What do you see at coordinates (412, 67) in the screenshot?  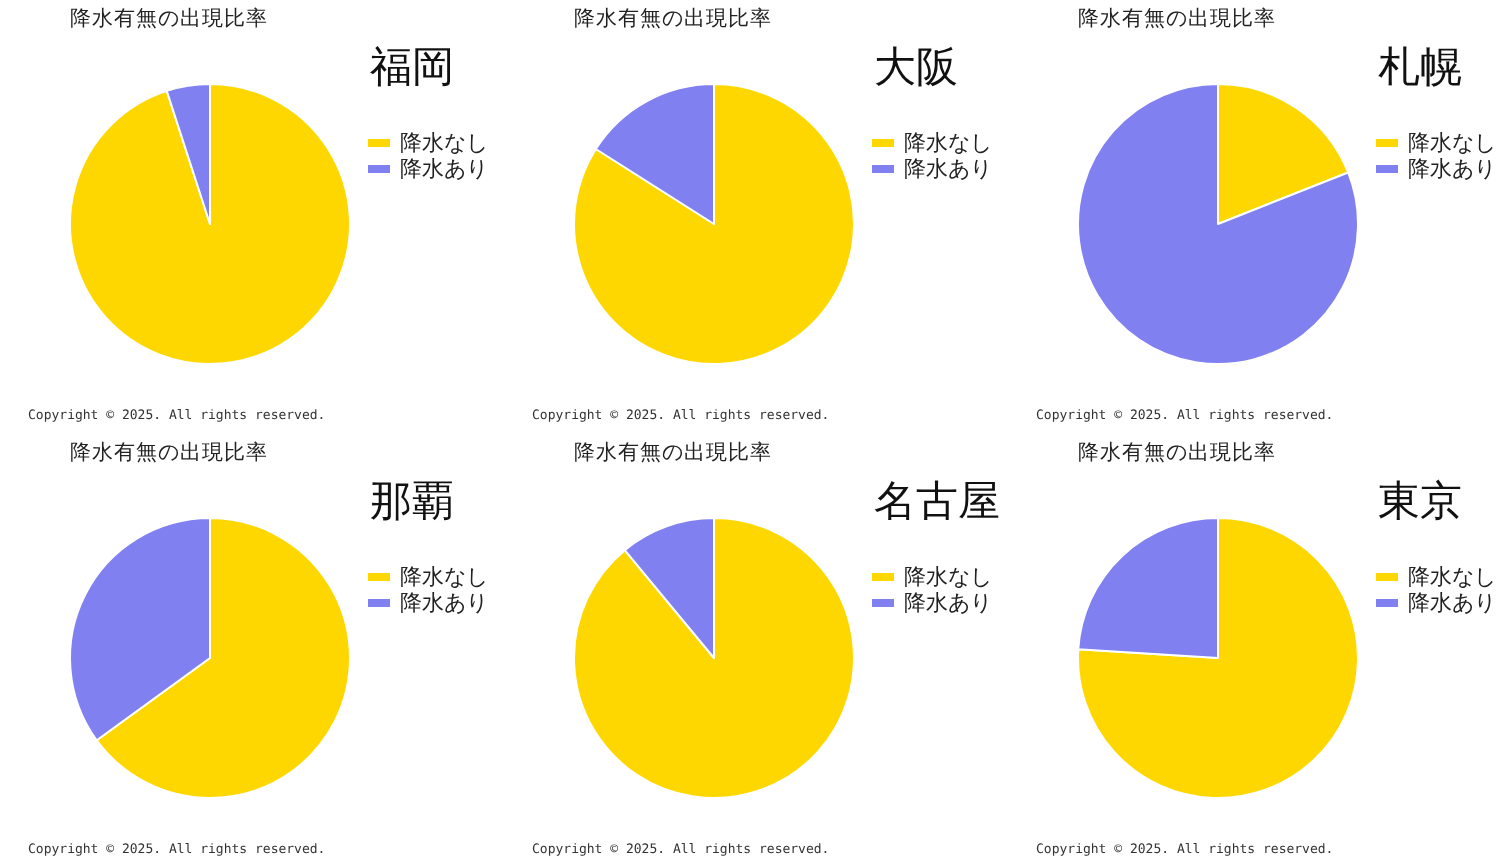 I see `chart-subtitle: 福岡` at bounding box center [412, 67].